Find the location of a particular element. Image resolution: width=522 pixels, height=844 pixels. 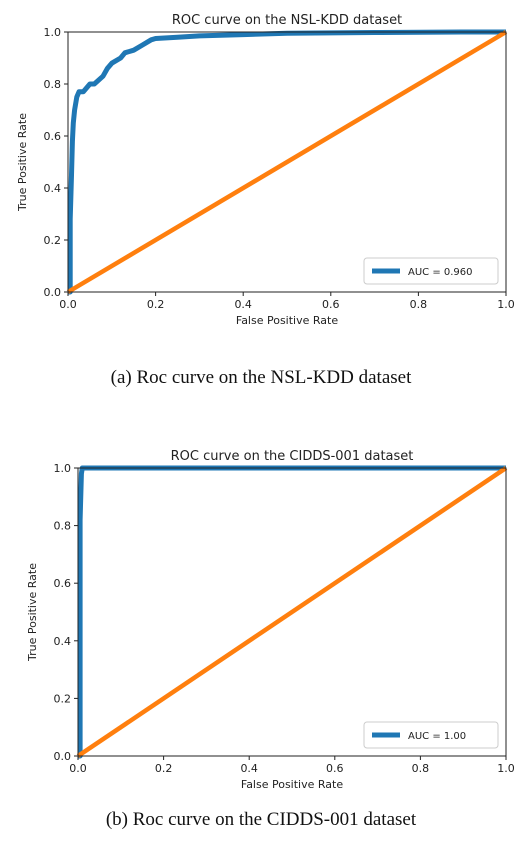

chart-title: ROC curve on the NSL-KDD dataset is located at coordinates (287, 20).